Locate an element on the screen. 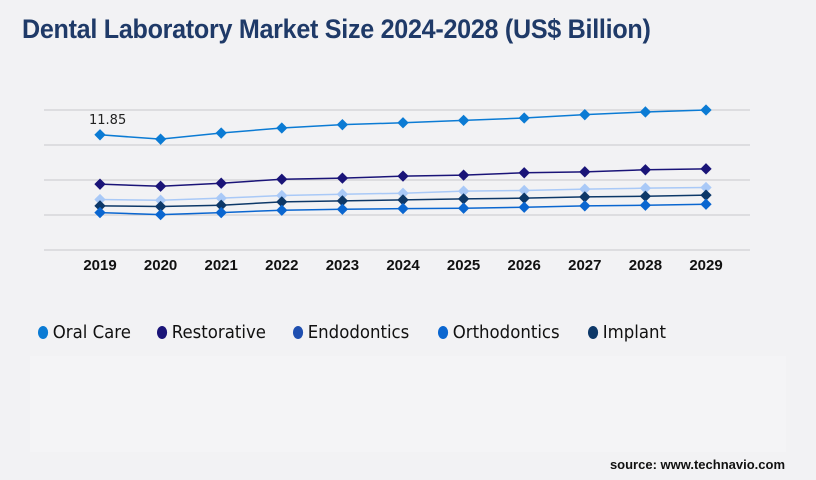  legend-item: Endodontics is located at coordinates (351, 332).